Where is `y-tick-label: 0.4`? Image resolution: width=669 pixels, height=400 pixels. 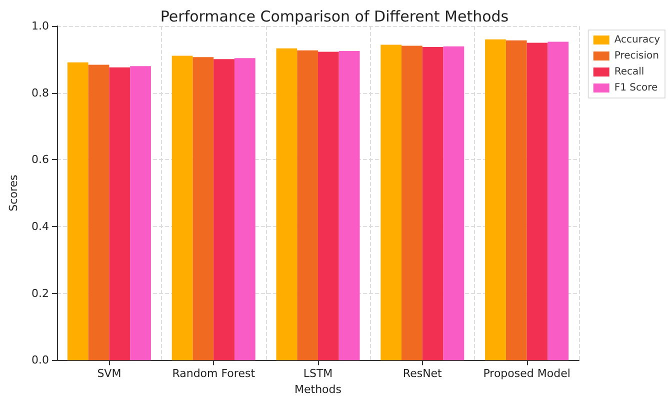 y-tick-label: 0.4 is located at coordinates (40, 226).